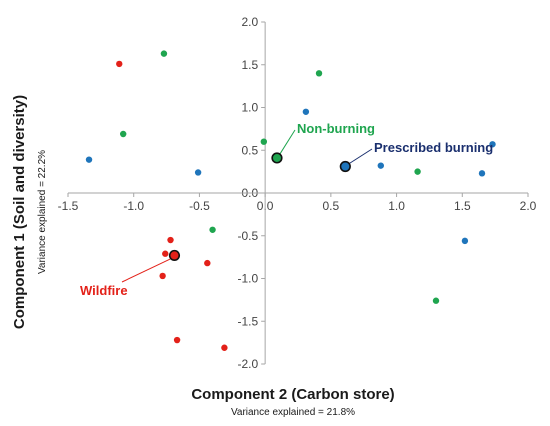 This screenshot has height=426, width=550. Describe the element at coordinates (249, 22) in the screenshot. I see `y-tick-label: 2.0` at that location.